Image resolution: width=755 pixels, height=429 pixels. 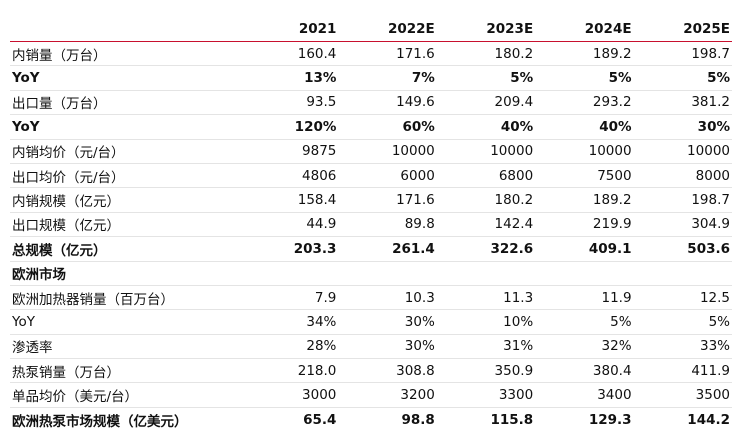 What do you see at coordinates (289, 78) in the screenshot?
I see `value-cell: 13%` at bounding box center [289, 78].